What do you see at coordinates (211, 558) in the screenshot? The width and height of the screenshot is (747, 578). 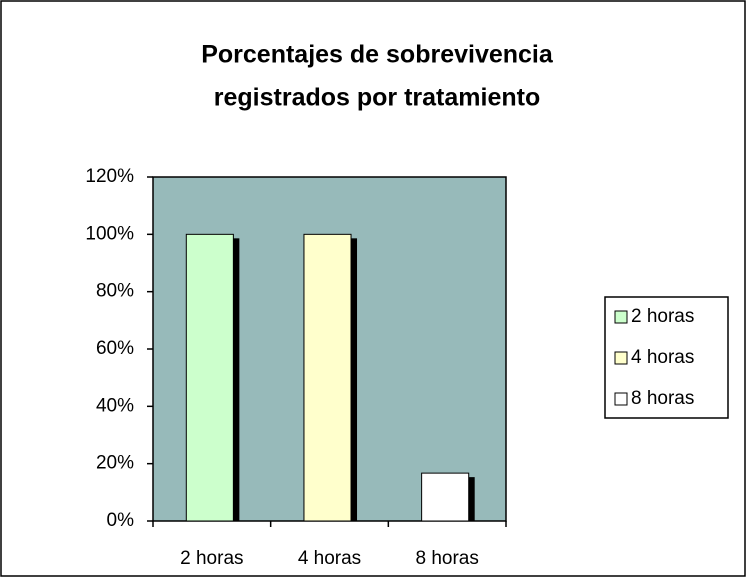 I see `x-tick-label: 2 horas` at bounding box center [211, 558].